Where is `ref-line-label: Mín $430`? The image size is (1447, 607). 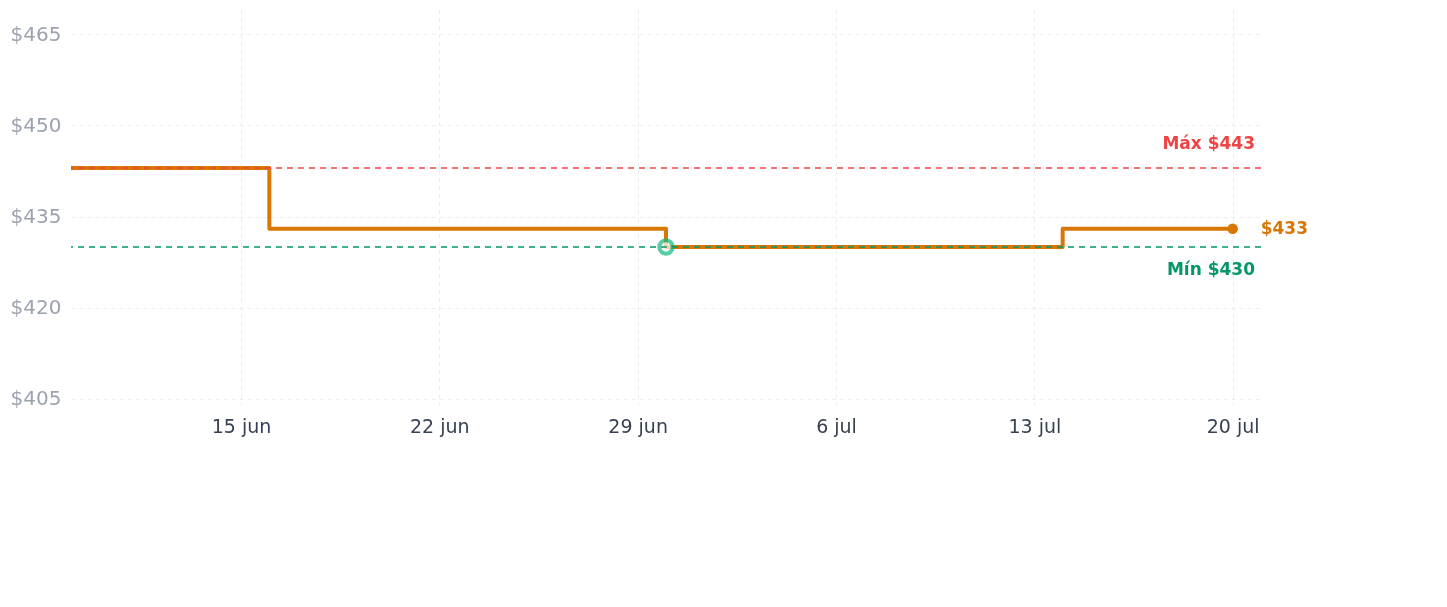 ref-line-label: Mín $430 is located at coordinates (1211, 269).